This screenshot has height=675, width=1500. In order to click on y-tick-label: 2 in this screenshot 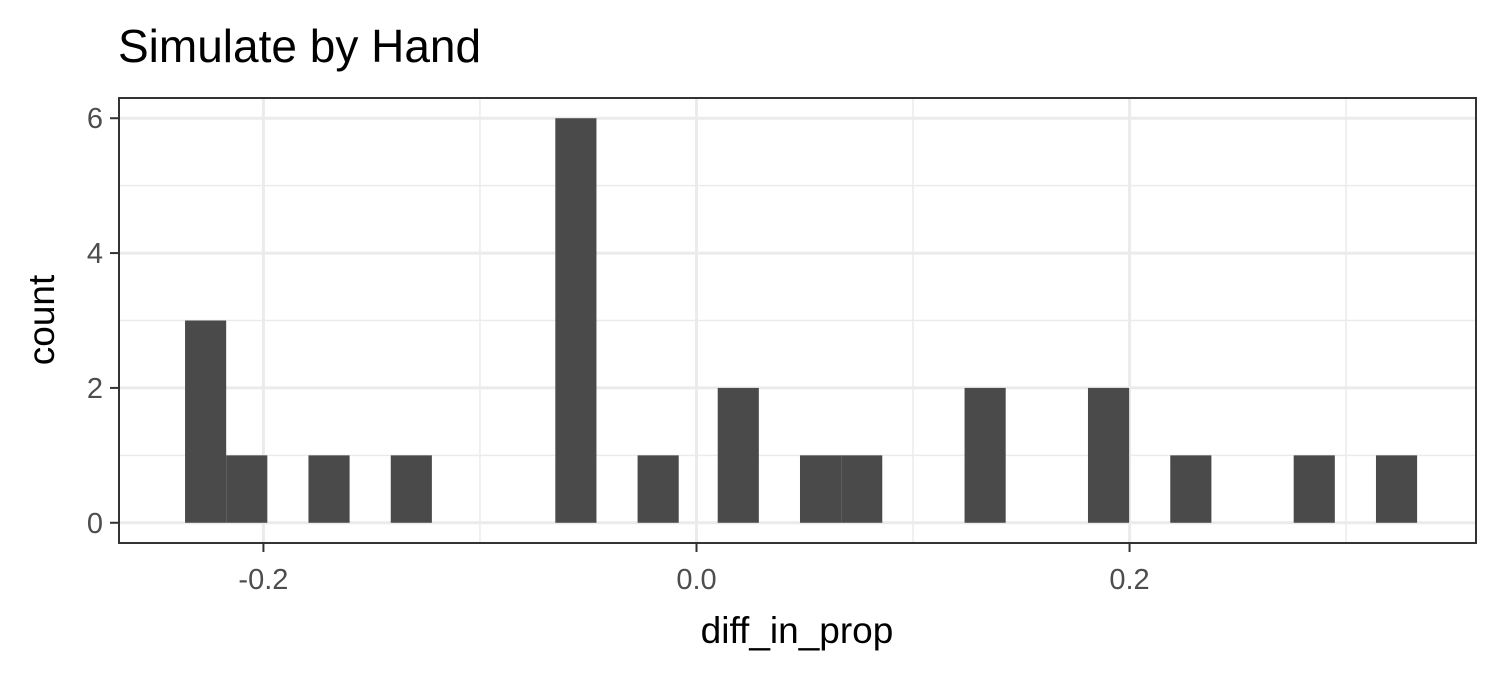, I will do `click(95, 389)`.